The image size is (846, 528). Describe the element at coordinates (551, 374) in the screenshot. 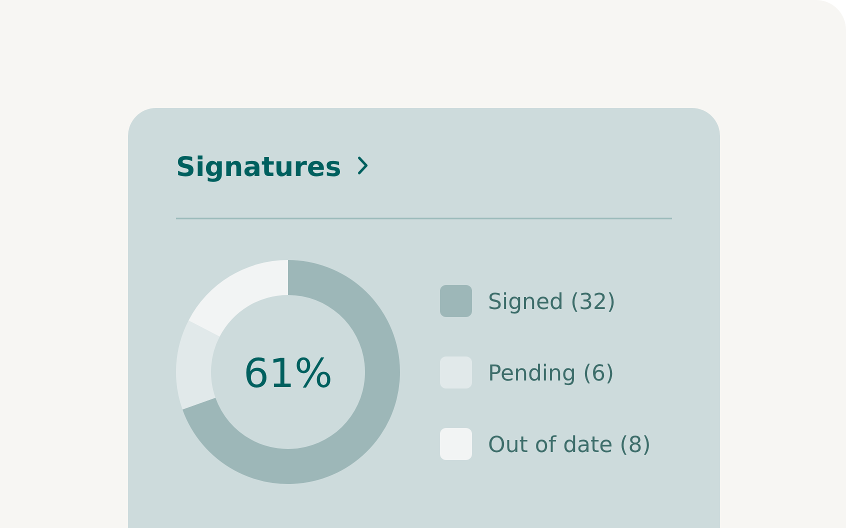

I see `legend-label: Pending (6)` at that location.